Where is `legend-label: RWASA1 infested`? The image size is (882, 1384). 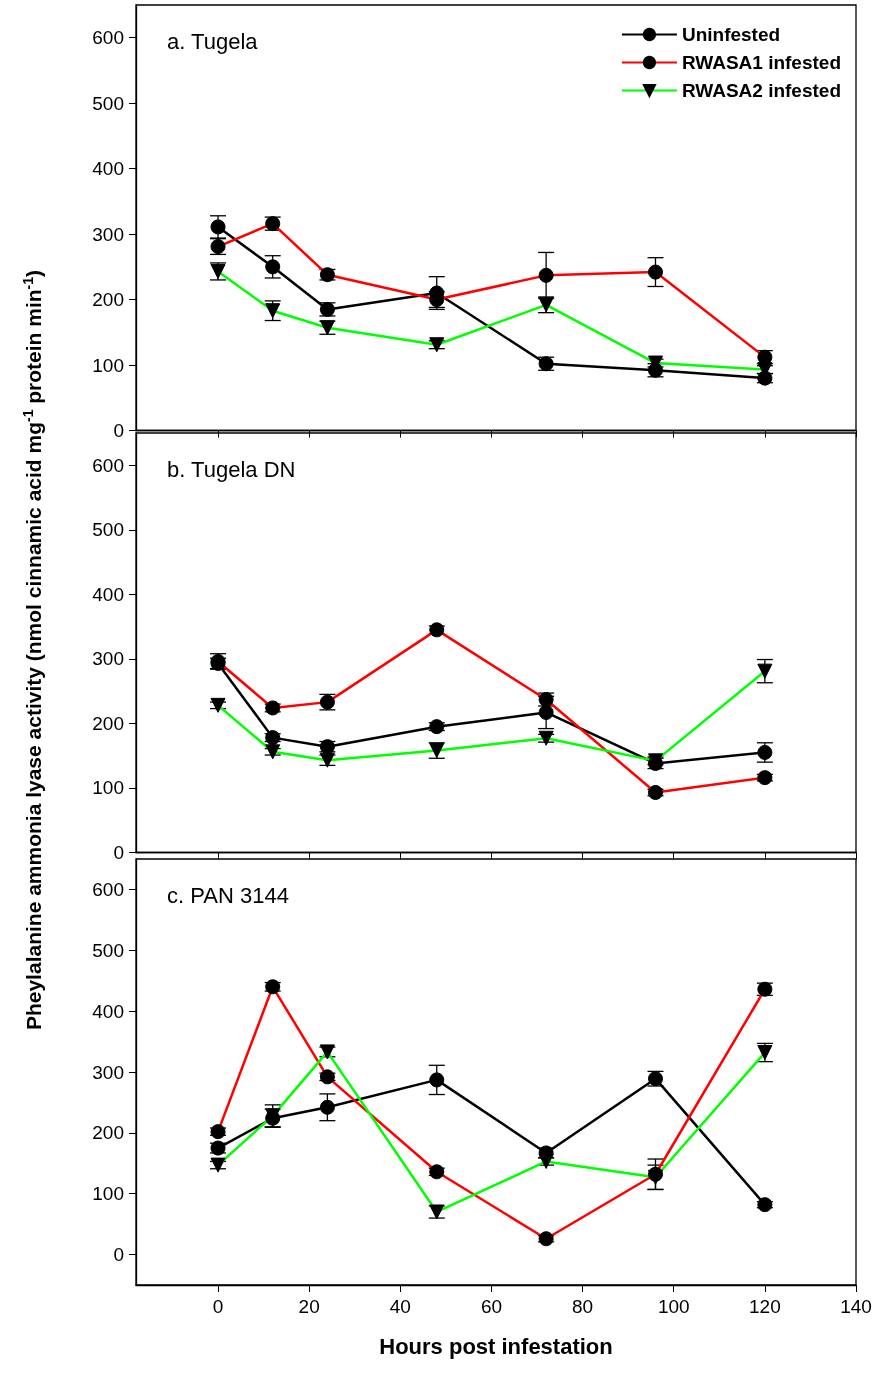
legend-label: RWASA1 infested is located at coordinates (761, 62).